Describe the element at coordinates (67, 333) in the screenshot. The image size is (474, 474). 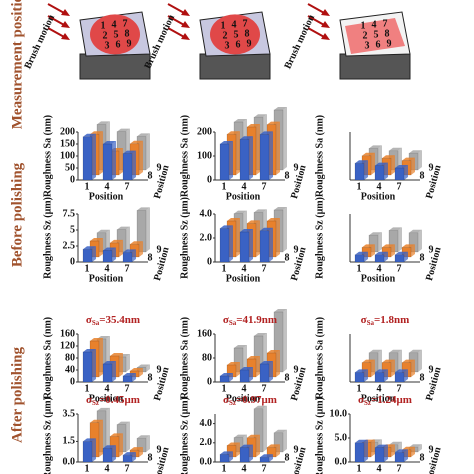
I see `y-tick-label: 160` at that location.